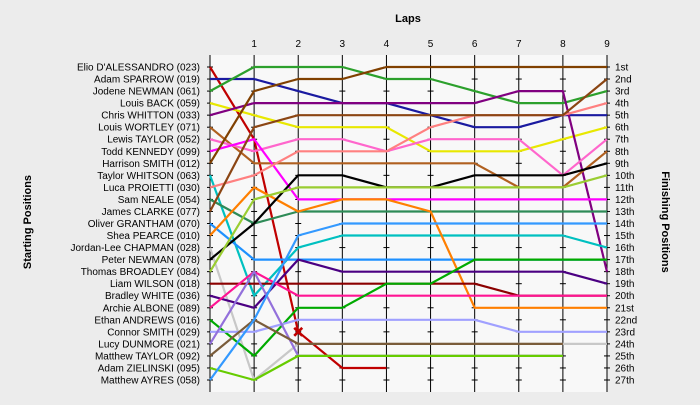 This screenshot has width=700, height=405. What do you see at coordinates (624, 188) in the screenshot?
I see `finishing-position-label: 11th` at bounding box center [624, 188].